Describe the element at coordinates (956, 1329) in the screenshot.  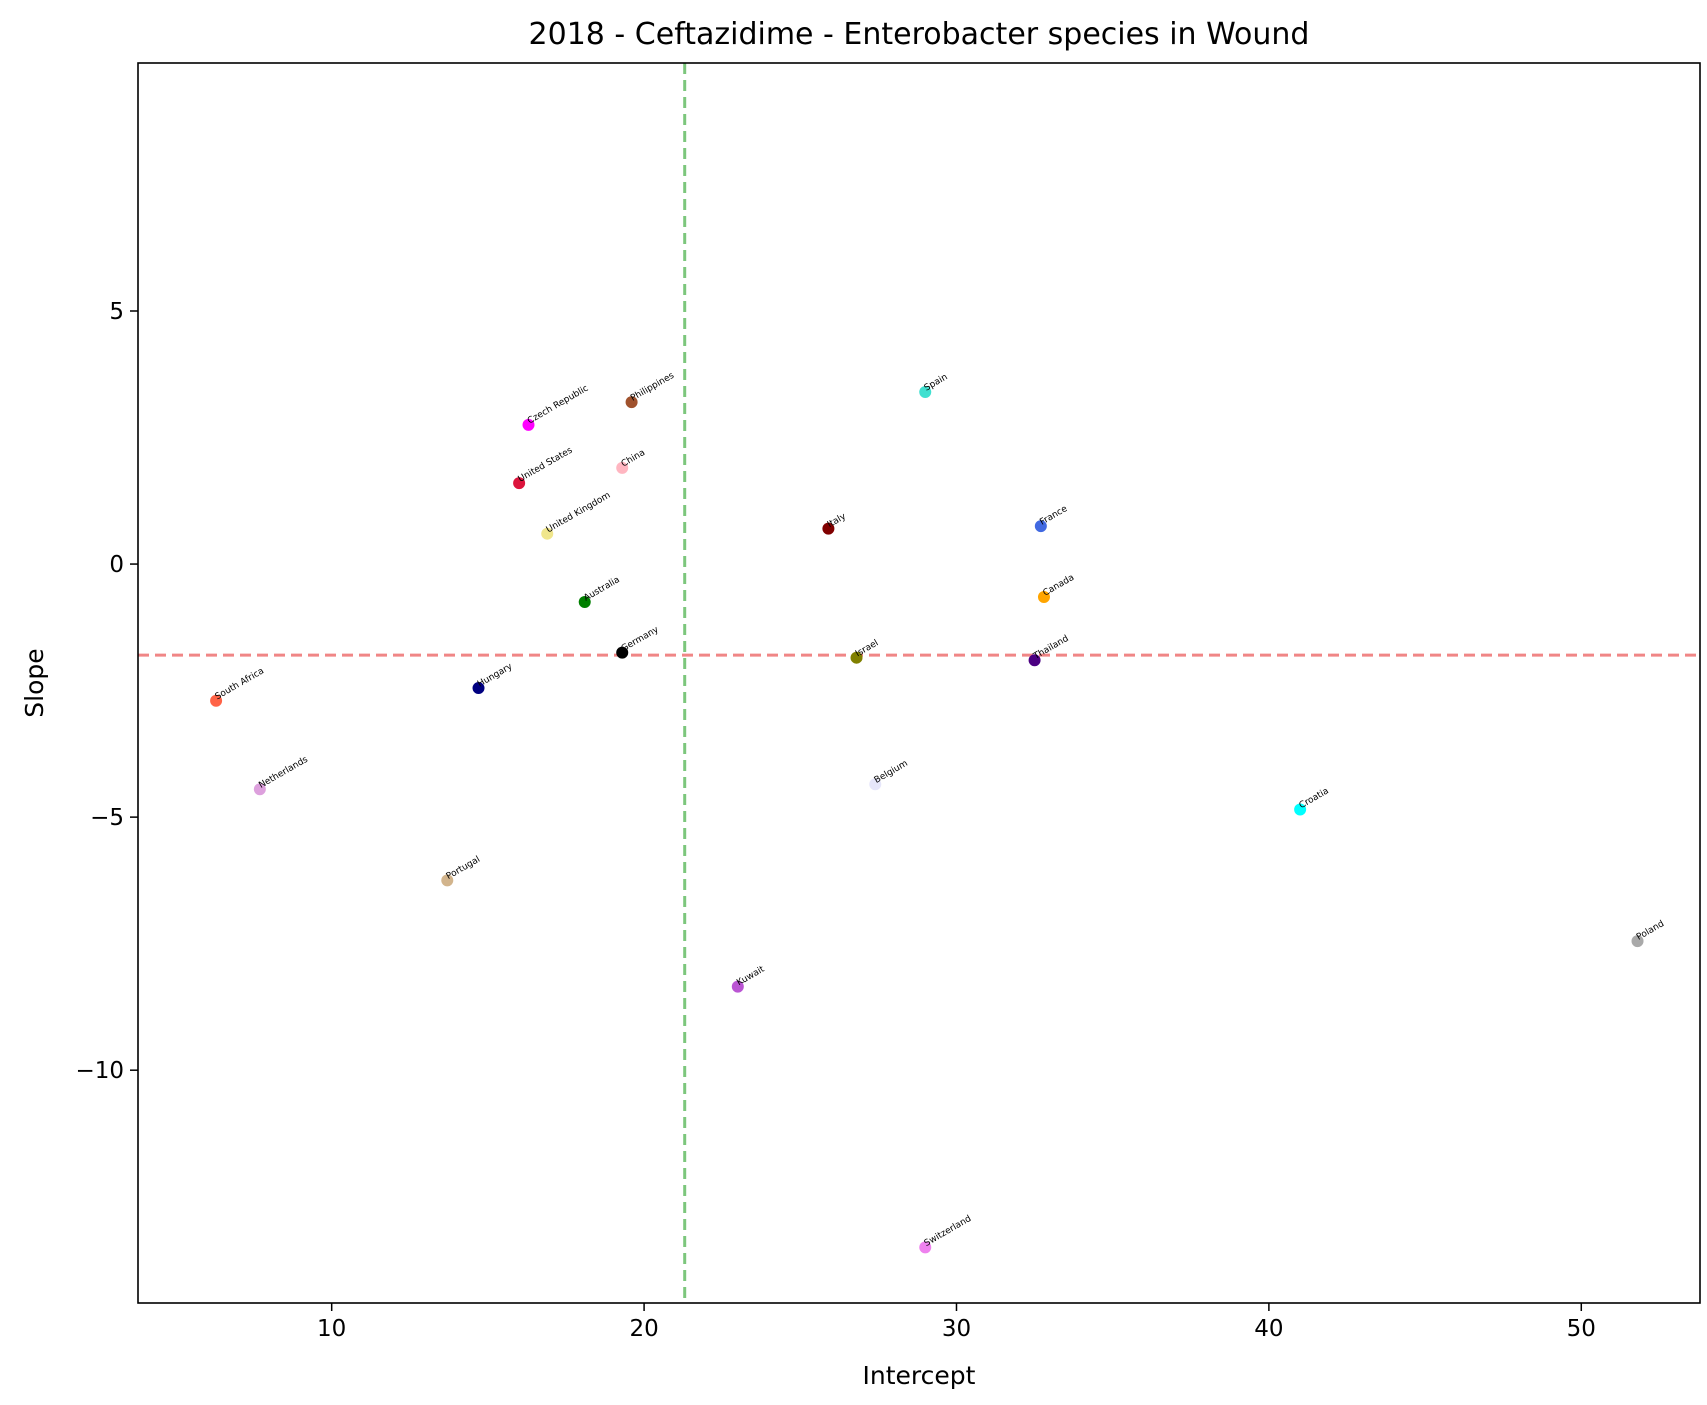
I see `x-tick-label: 30` at that location.